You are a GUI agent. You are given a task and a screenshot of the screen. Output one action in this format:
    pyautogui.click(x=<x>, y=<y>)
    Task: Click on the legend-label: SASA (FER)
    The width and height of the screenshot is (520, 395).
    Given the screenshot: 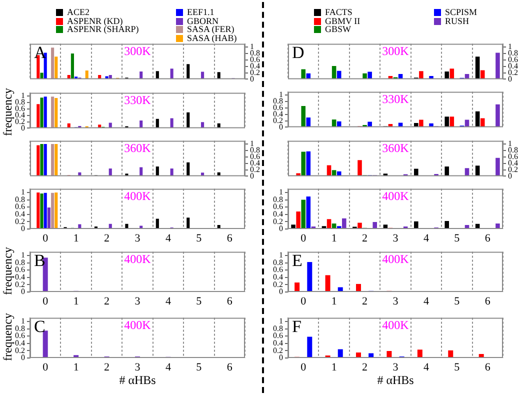 What is the action you would take?
    pyautogui.click(x=211, y=29)
    